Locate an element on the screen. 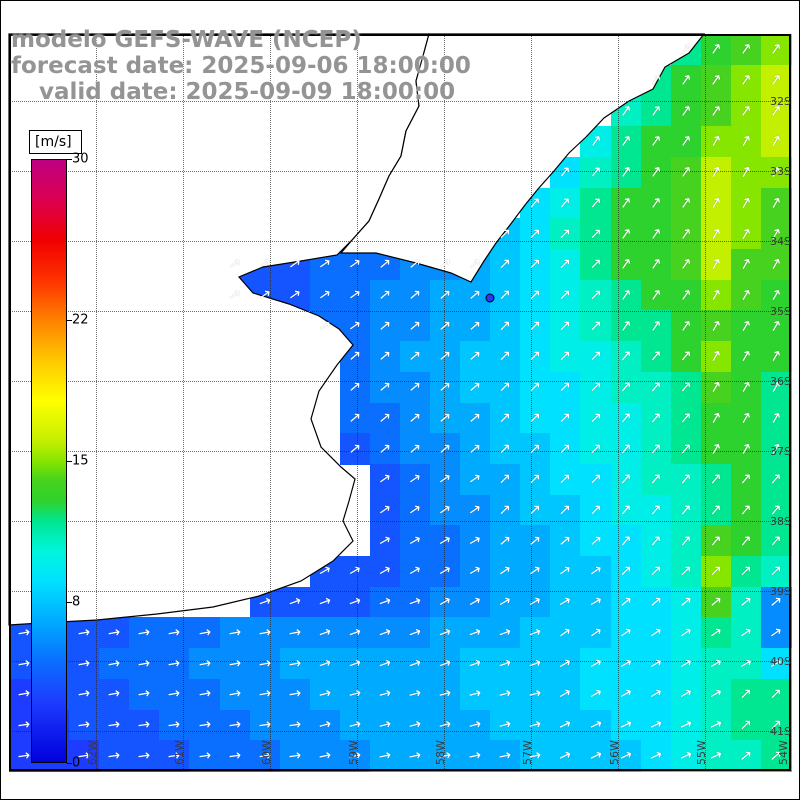 The height and width of the screenshot is (800, 800). latitude-label: 41S is located at coordinates (780, 731).